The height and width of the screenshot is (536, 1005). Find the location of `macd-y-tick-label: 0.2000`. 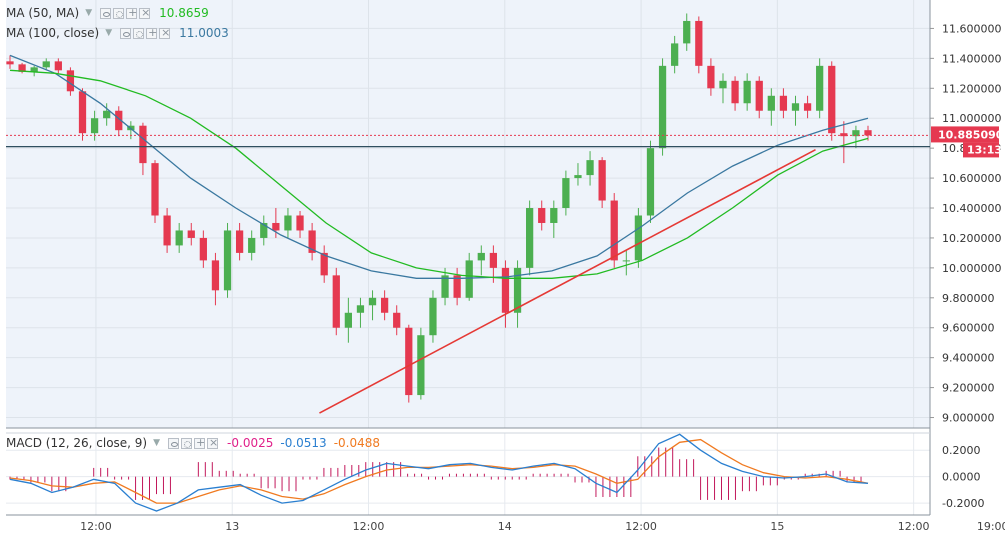

macd-y-tick-label: 0.2000 is located at coordinates (961, 450).